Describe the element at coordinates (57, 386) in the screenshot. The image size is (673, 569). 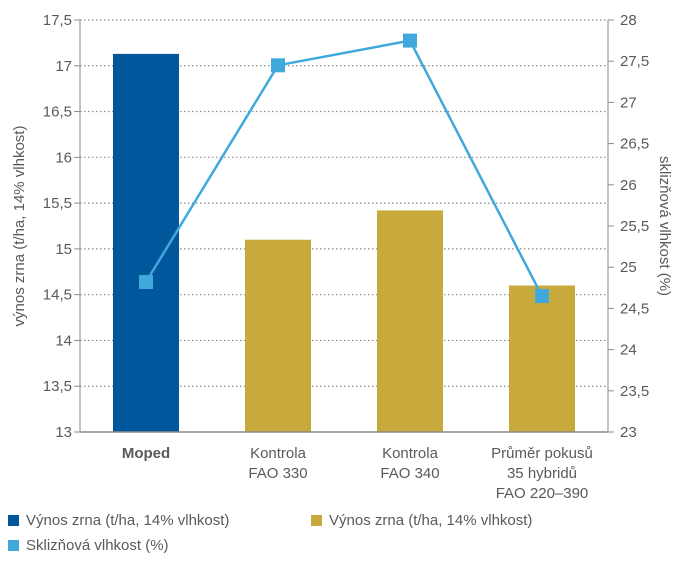
I see `left-tick-label: 13,5` at that location.